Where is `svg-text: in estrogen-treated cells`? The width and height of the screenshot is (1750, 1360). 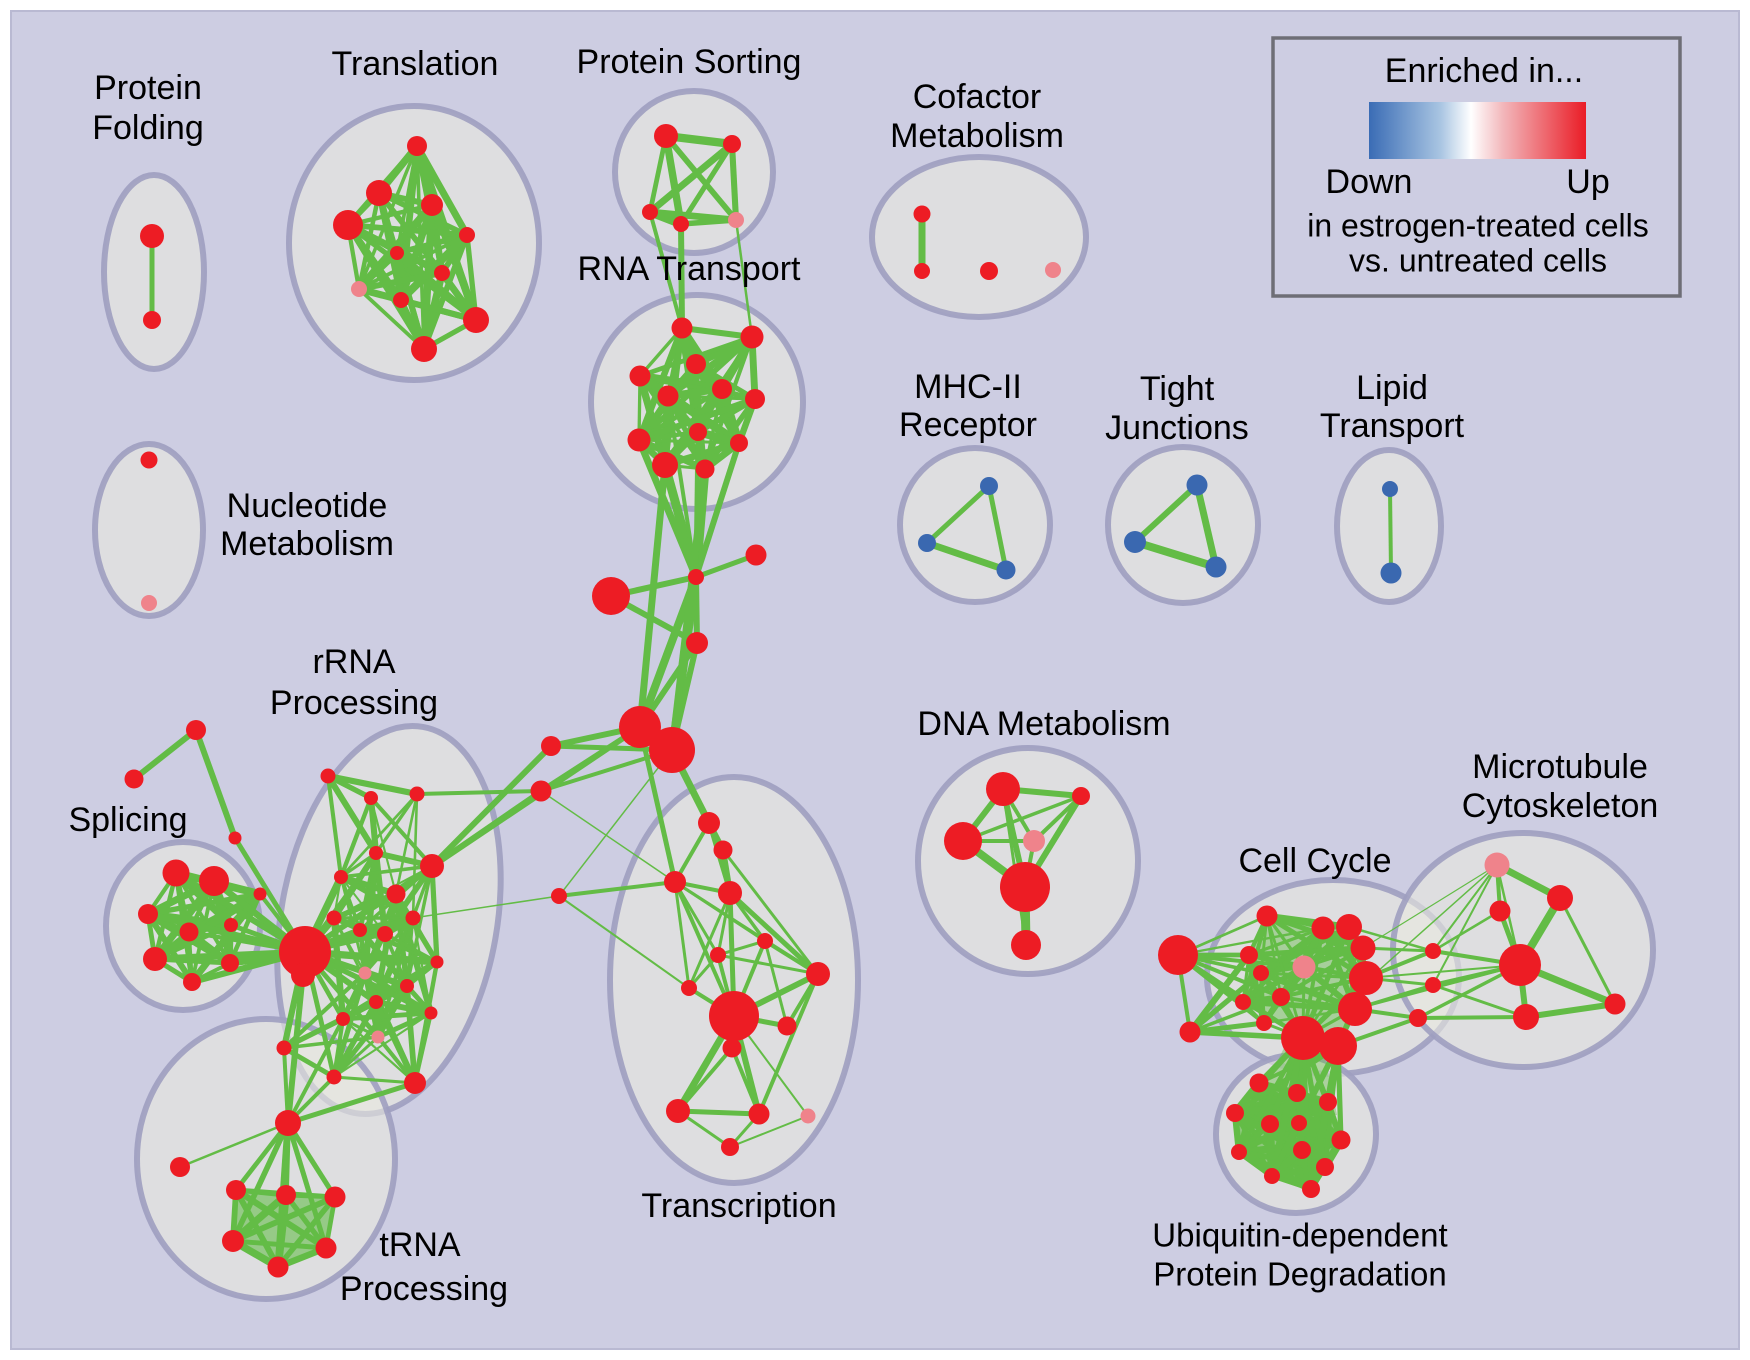 svg-text: in estrogen-treated cells is located at coordinates (1478, 225).